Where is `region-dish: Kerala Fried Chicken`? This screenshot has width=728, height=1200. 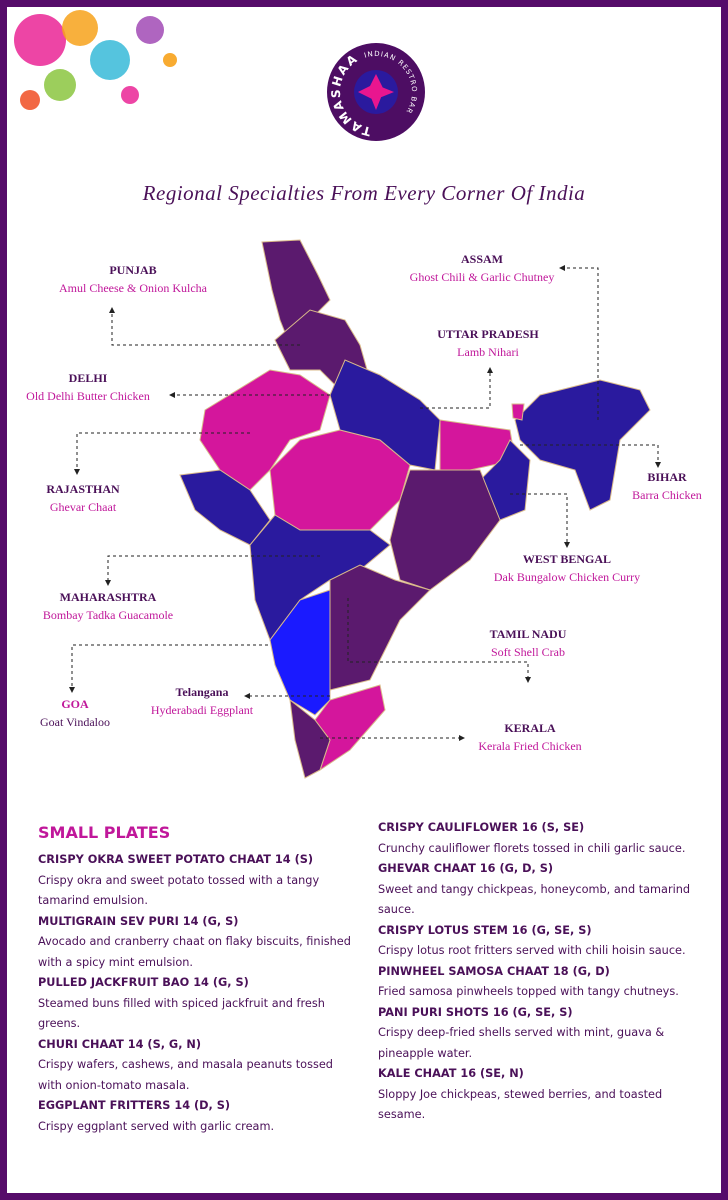 region-dish: Kerala Fried Chicken is located at coordinates (529, 746).